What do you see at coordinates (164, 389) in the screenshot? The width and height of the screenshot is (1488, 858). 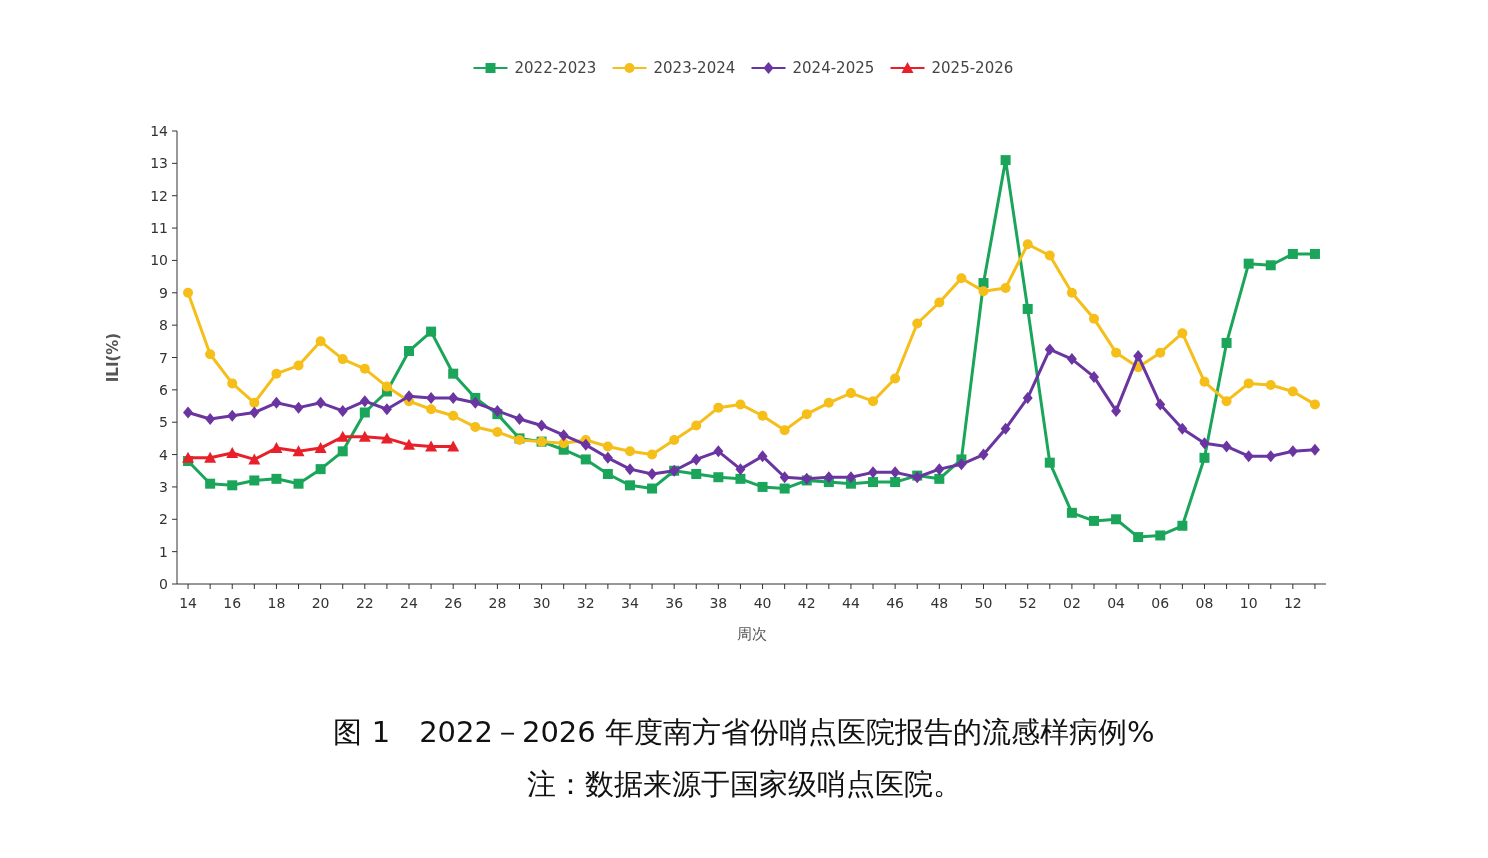 I see `y-tick-label: 6` at bounding box center [164, 389].